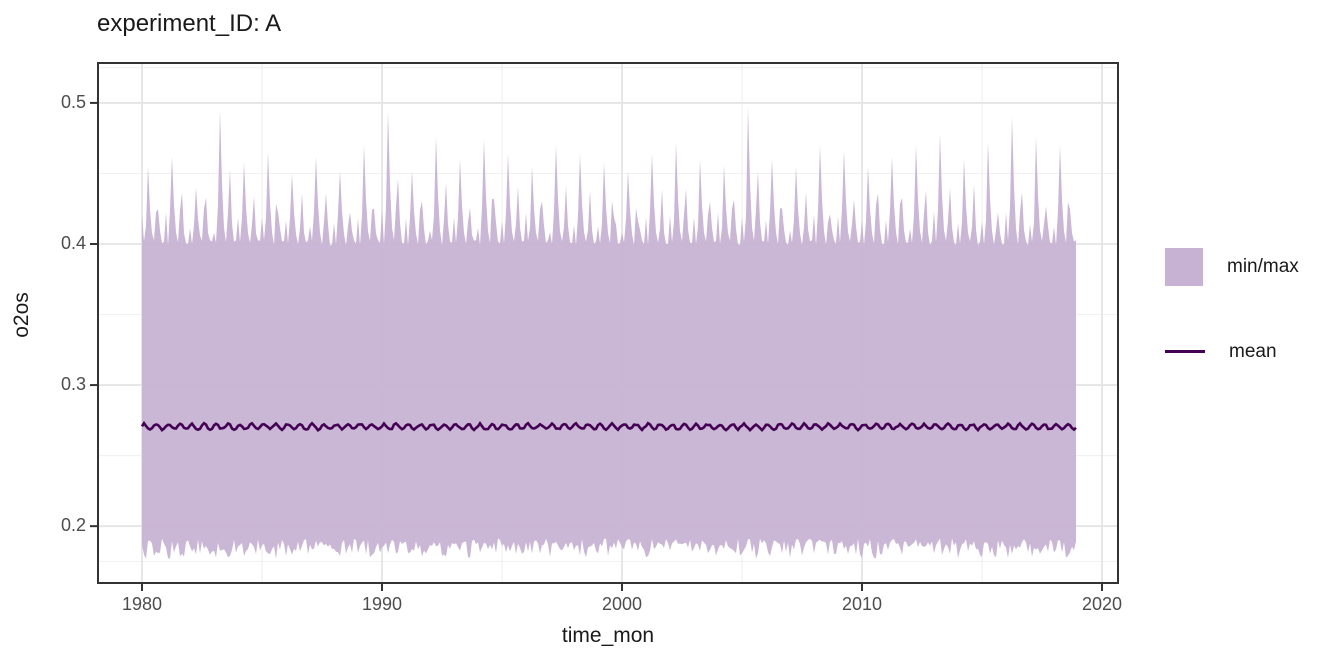 This screenshot has width=1344, height=672. Describe the element at coordinates (1253, 351) in the screenshot. I see `legend-label-mean: mean` at that location.